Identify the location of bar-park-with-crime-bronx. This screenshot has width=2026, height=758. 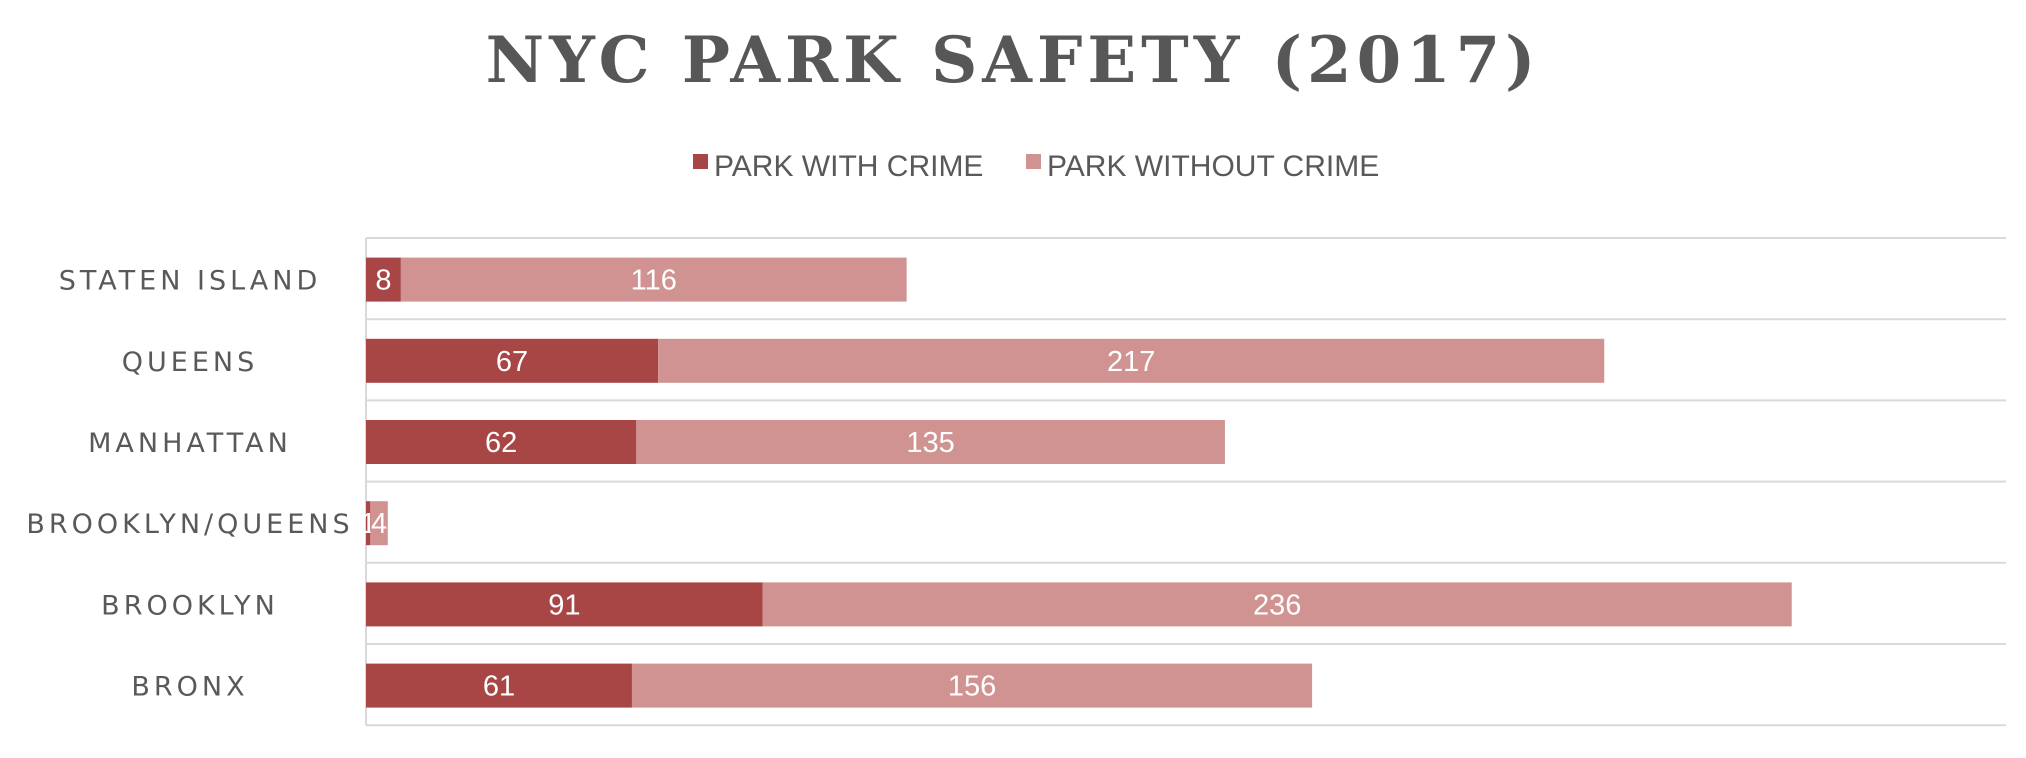
(499, 685).